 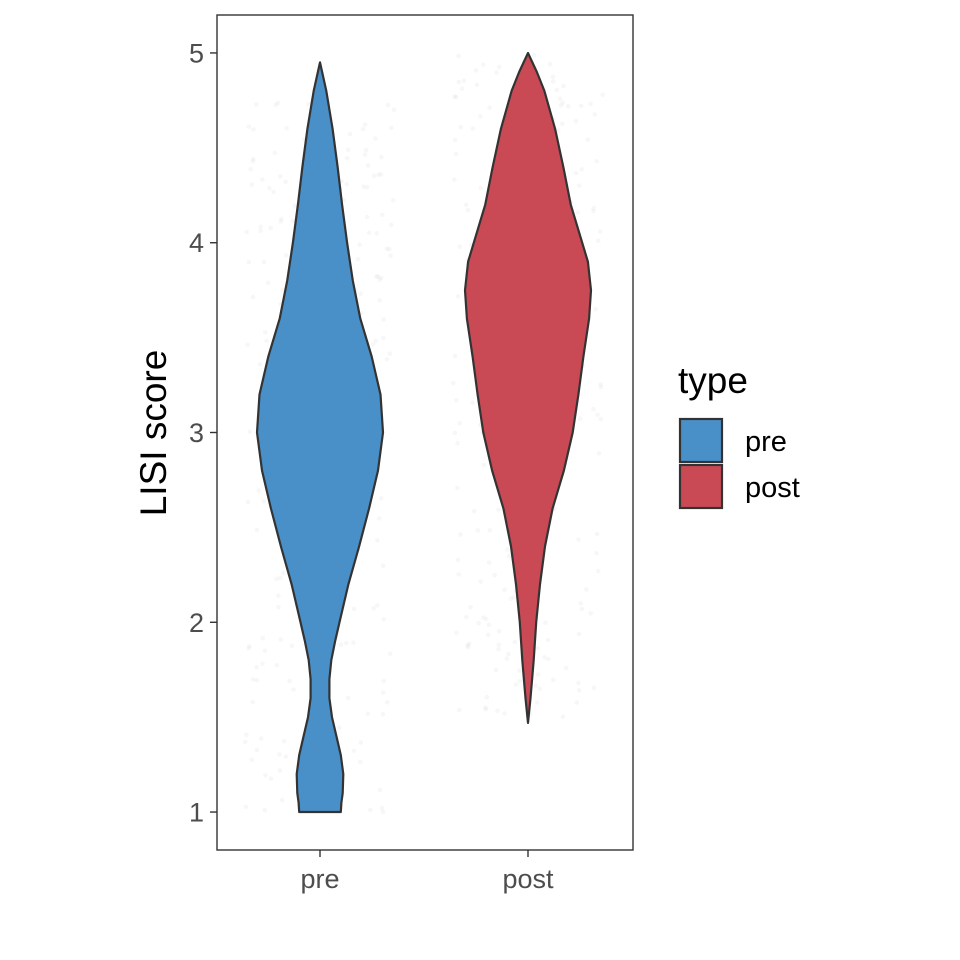 What do you see at coordinates (713, 380) in the screenshot?
I see `legend-title: type` at bounding box center [713, 380].